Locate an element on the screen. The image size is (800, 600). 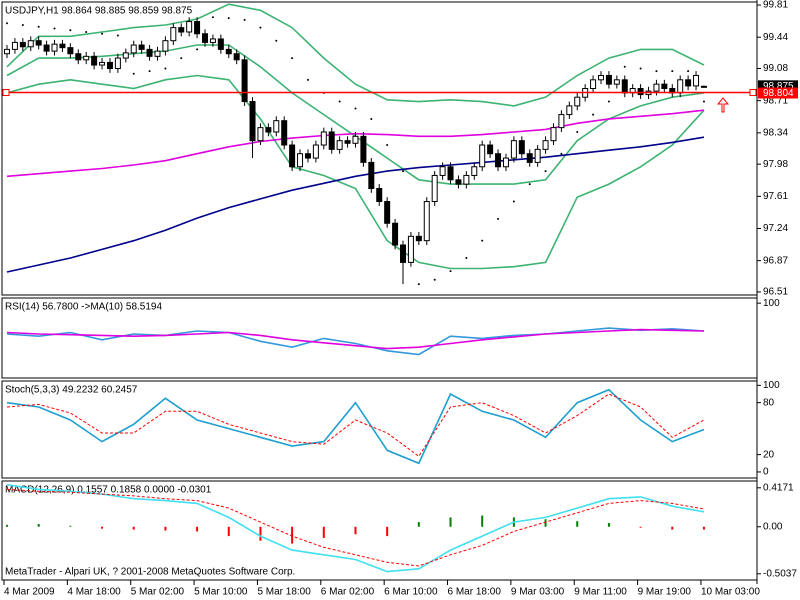
panel-title: USDJPY,H1 98.864 98.885 98.859 98.875 is located at coordinates (99, 11).